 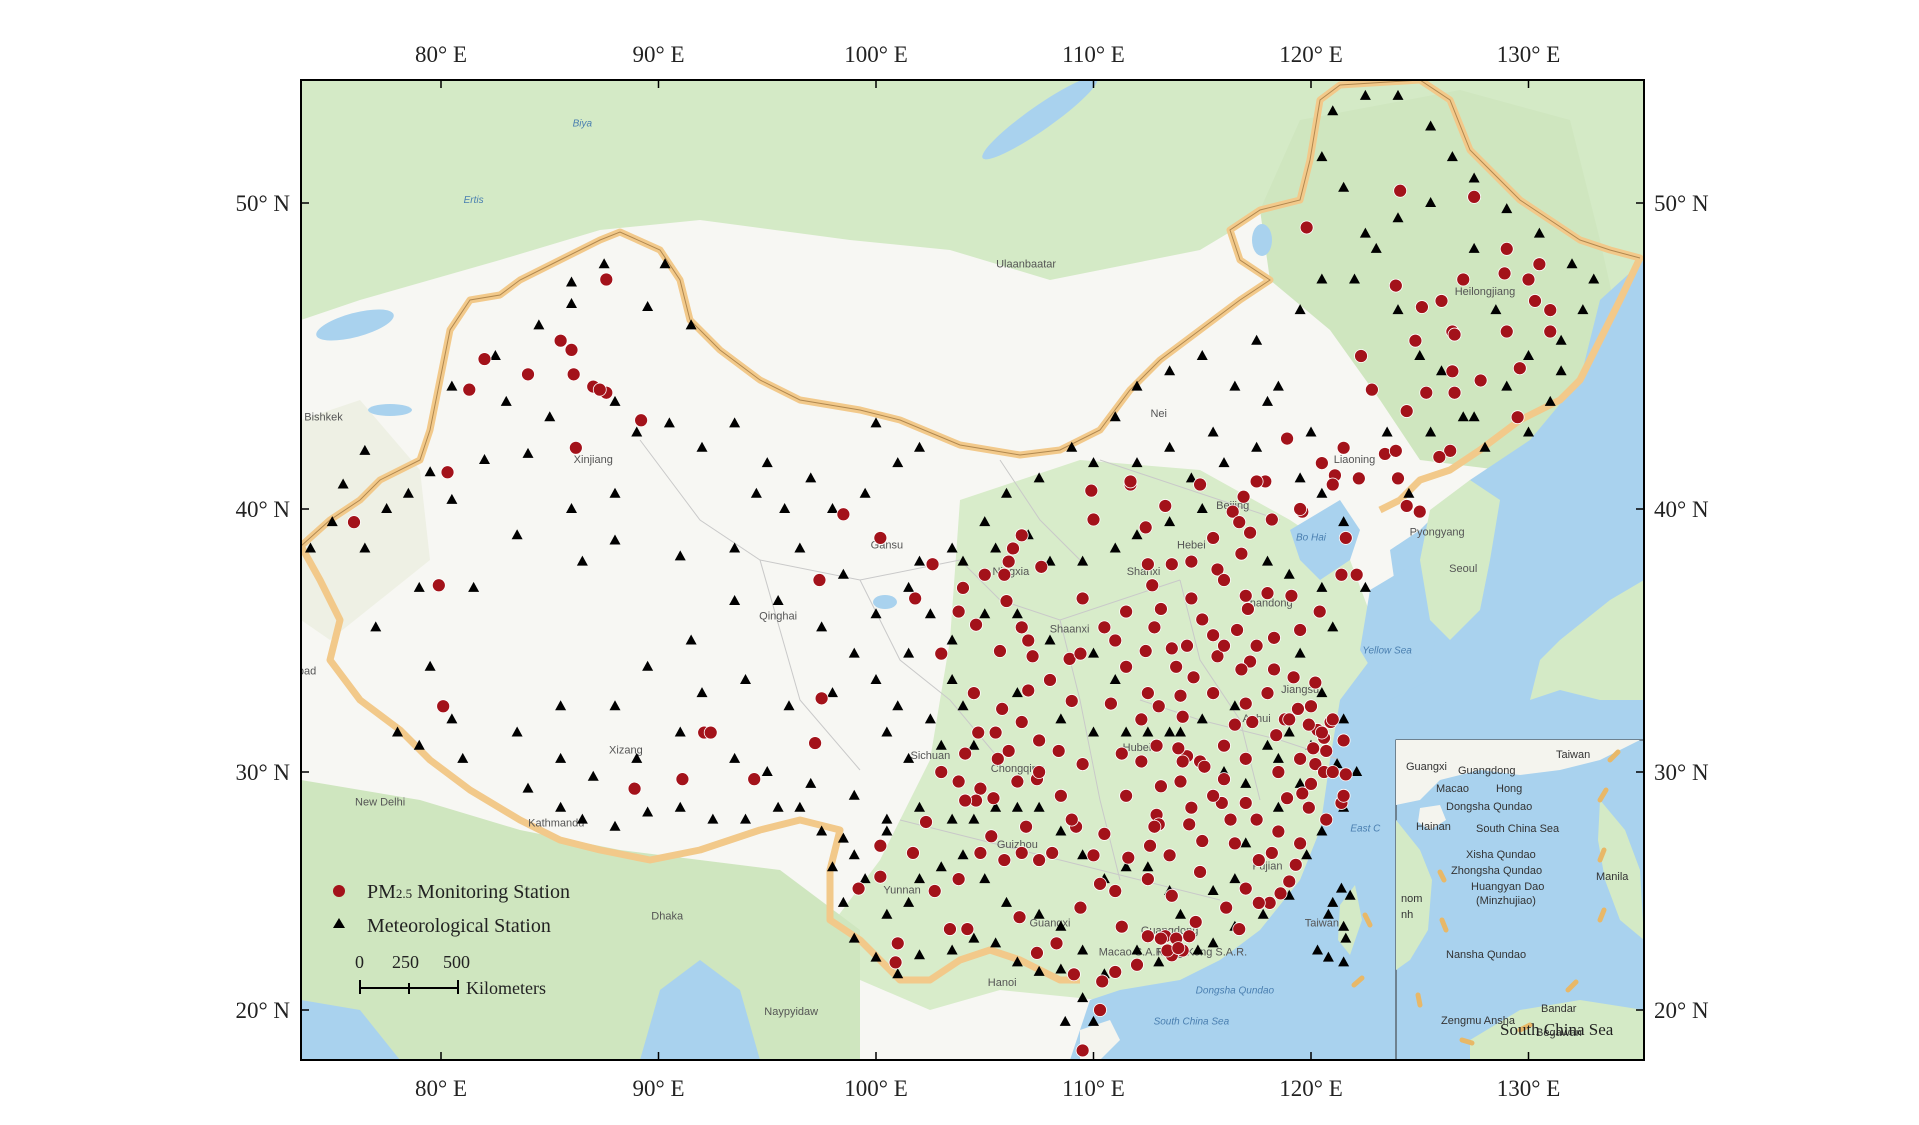 I want to click on land-japan, so click(x=1587, y=640).